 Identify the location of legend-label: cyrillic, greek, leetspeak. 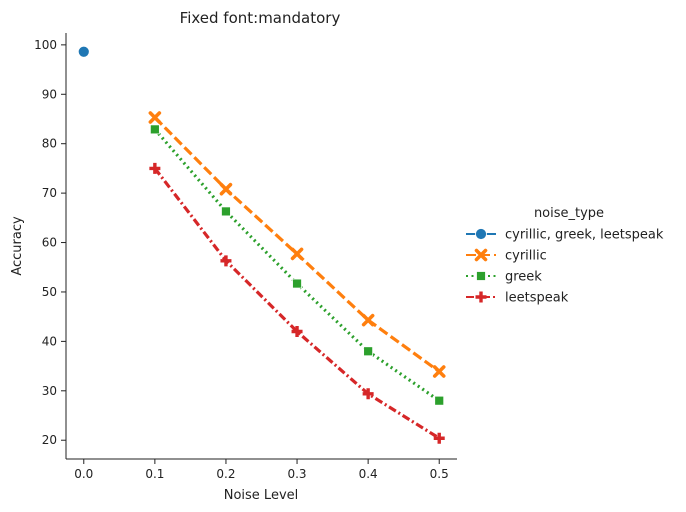
(584, 235).